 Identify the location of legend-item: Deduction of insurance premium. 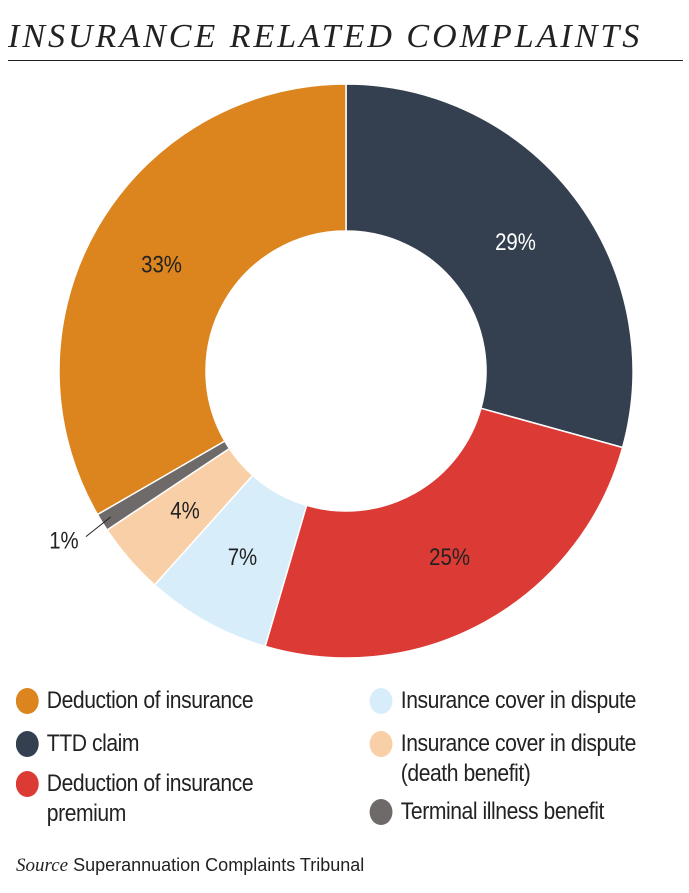
(182, 799).